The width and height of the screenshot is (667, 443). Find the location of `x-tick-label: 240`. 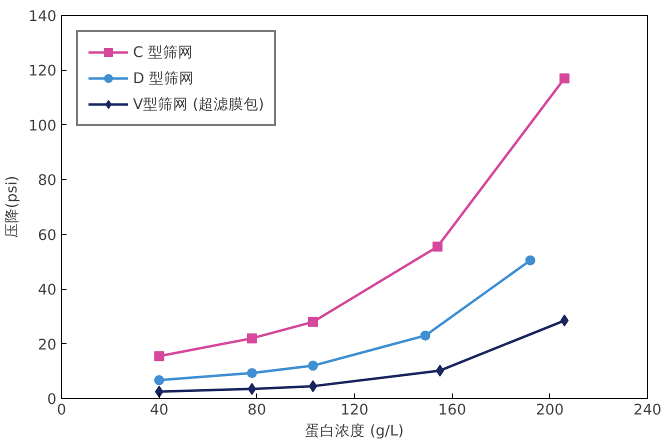

x-tick-label: 240 is located at coordinates (648, 410).